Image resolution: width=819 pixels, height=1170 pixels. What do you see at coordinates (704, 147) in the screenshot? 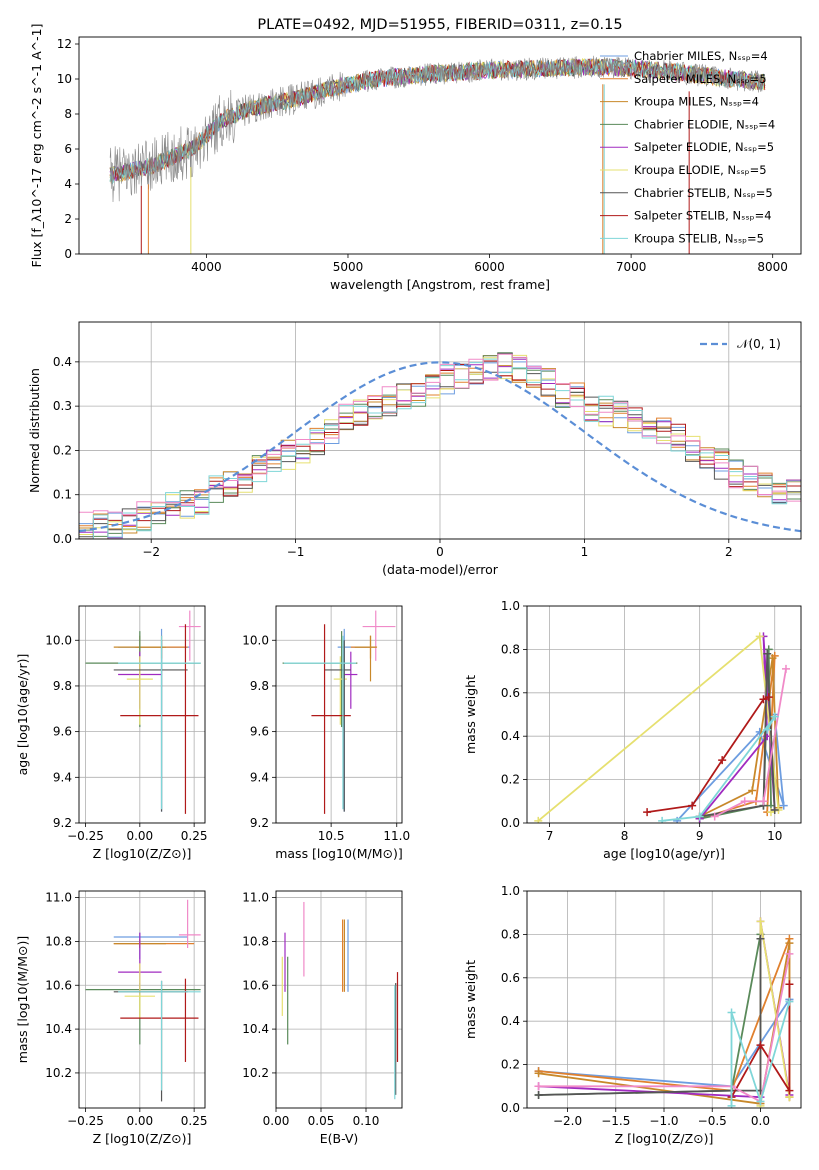
I see `legend-entry: Salpeter ELODIE, Nₛₛₚ=5` at bounding box center [704, 147].